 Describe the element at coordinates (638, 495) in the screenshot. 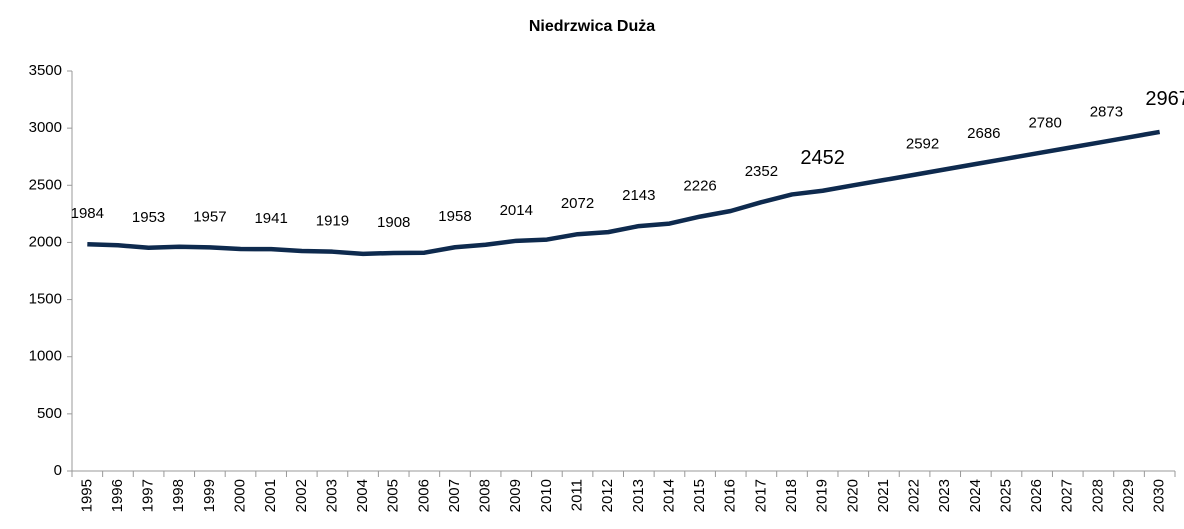

I see `x-tick-label: 2013` at that location.